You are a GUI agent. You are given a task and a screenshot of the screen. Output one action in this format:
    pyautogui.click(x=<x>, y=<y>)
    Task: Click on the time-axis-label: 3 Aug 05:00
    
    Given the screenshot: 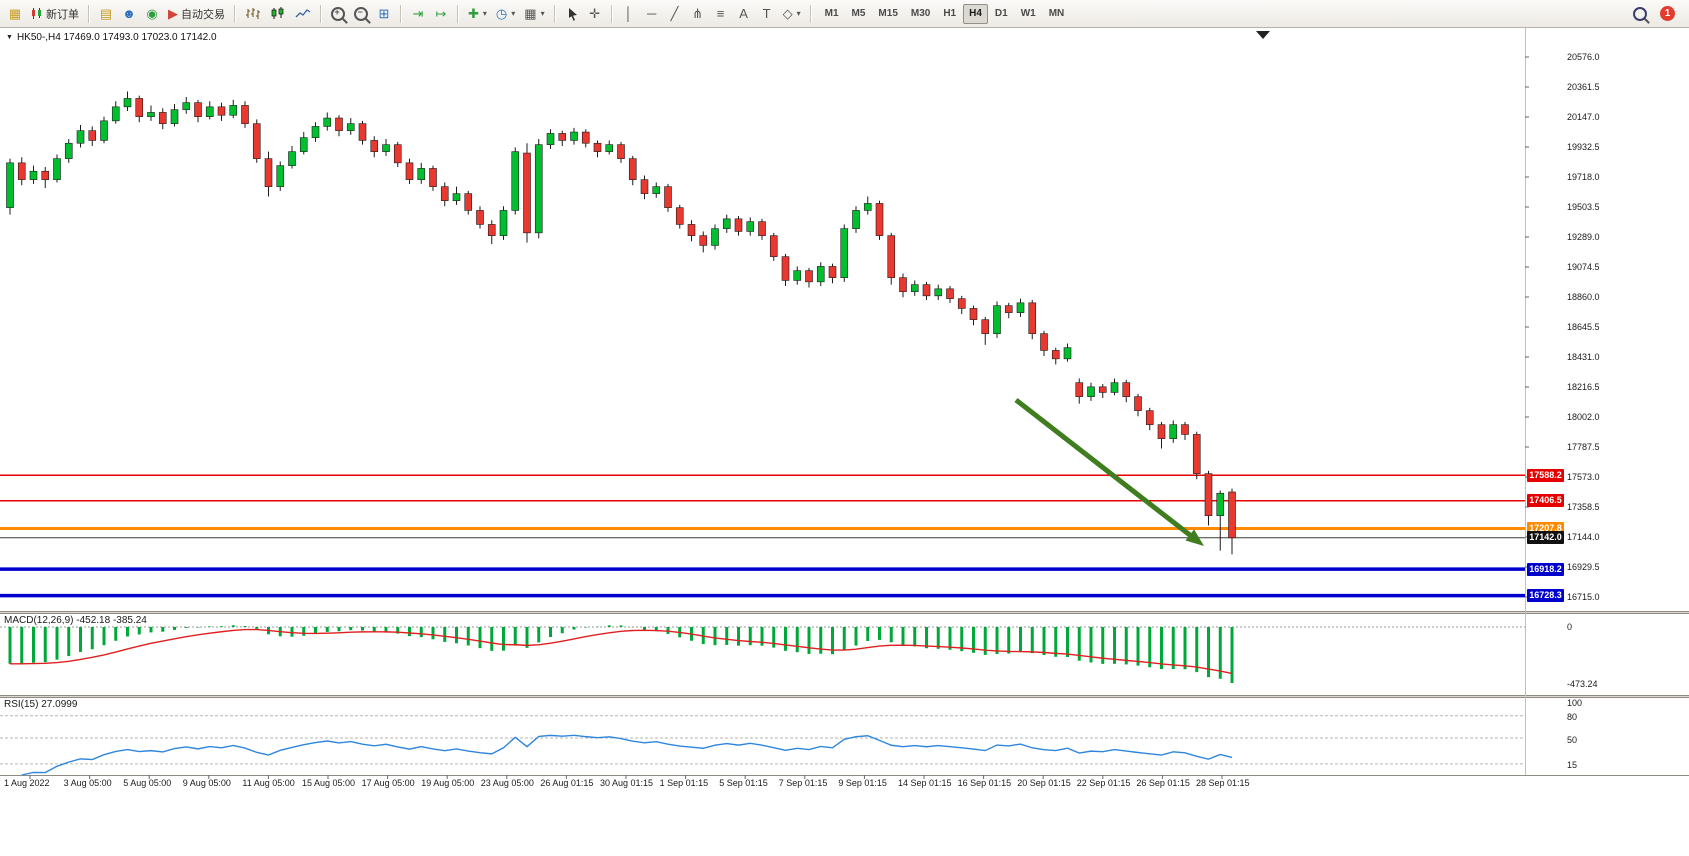 What is the action you would take?
    pyautogui.click(x=87, y=783)
    